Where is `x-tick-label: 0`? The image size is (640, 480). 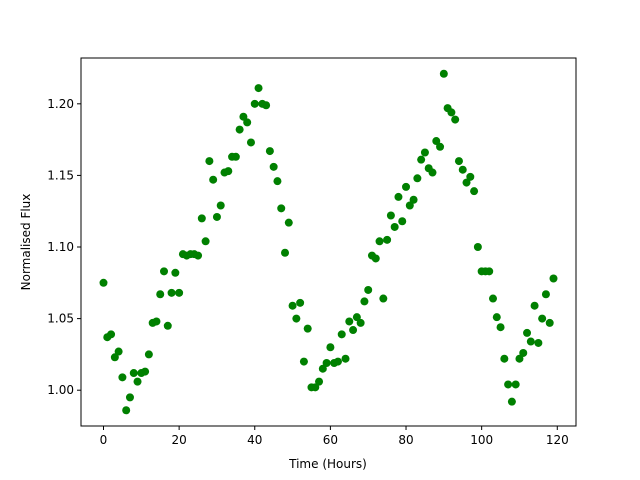
x-tick-label: 0 is located at coordinates (104, 440).